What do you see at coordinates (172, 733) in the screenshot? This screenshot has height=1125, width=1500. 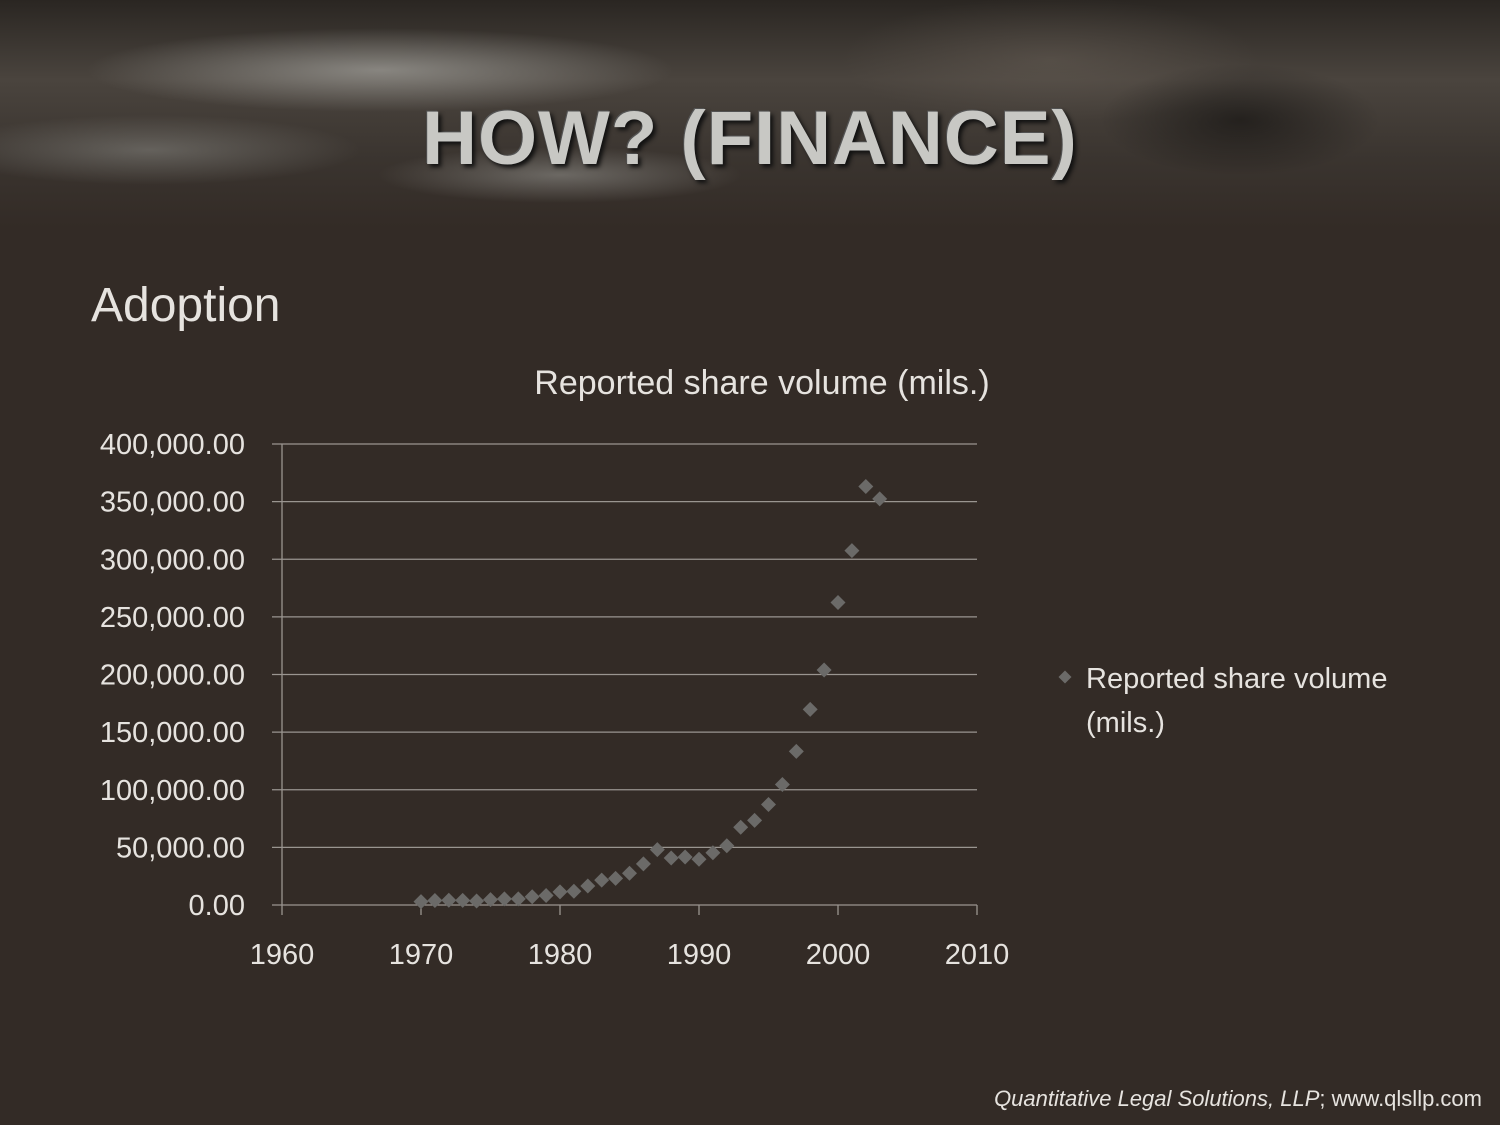 I see `y-tick-label: 150,000.00` at bounding box center [172, 733].